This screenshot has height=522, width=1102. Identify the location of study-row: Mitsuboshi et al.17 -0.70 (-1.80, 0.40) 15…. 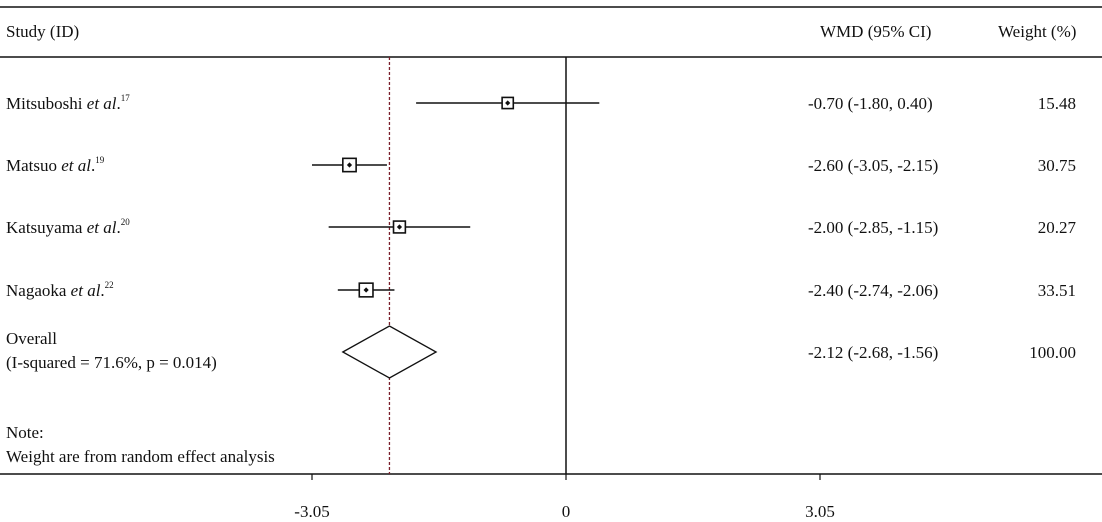
(541, 103).